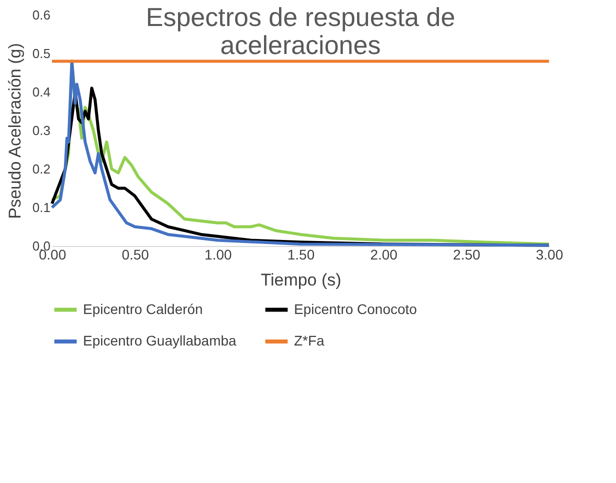  I want to click on x-tick-label: 1.00, so click(218, 254).